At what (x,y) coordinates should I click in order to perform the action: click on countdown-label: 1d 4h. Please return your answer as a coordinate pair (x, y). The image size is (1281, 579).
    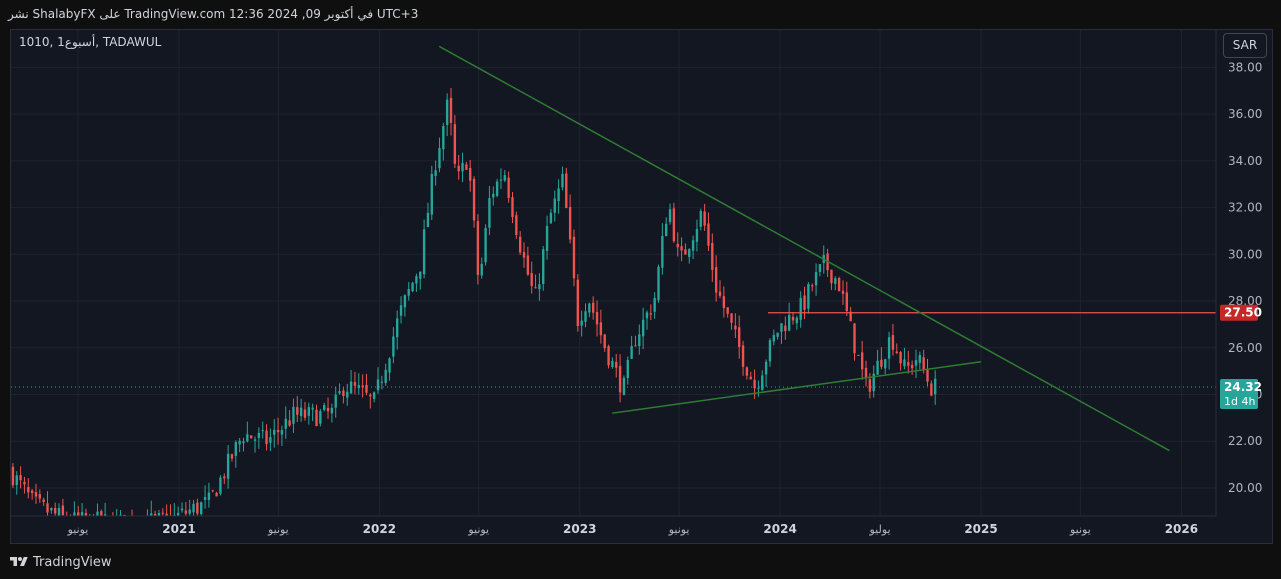
    Looking at the image, I should click on (1239, 401).